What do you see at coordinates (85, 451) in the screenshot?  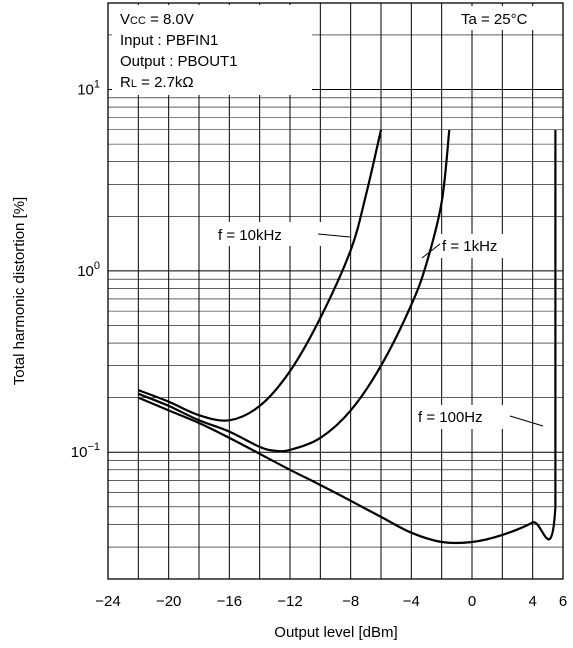 I see `y-tick-label: 10⁻¹` at bounding box center [85, 451].